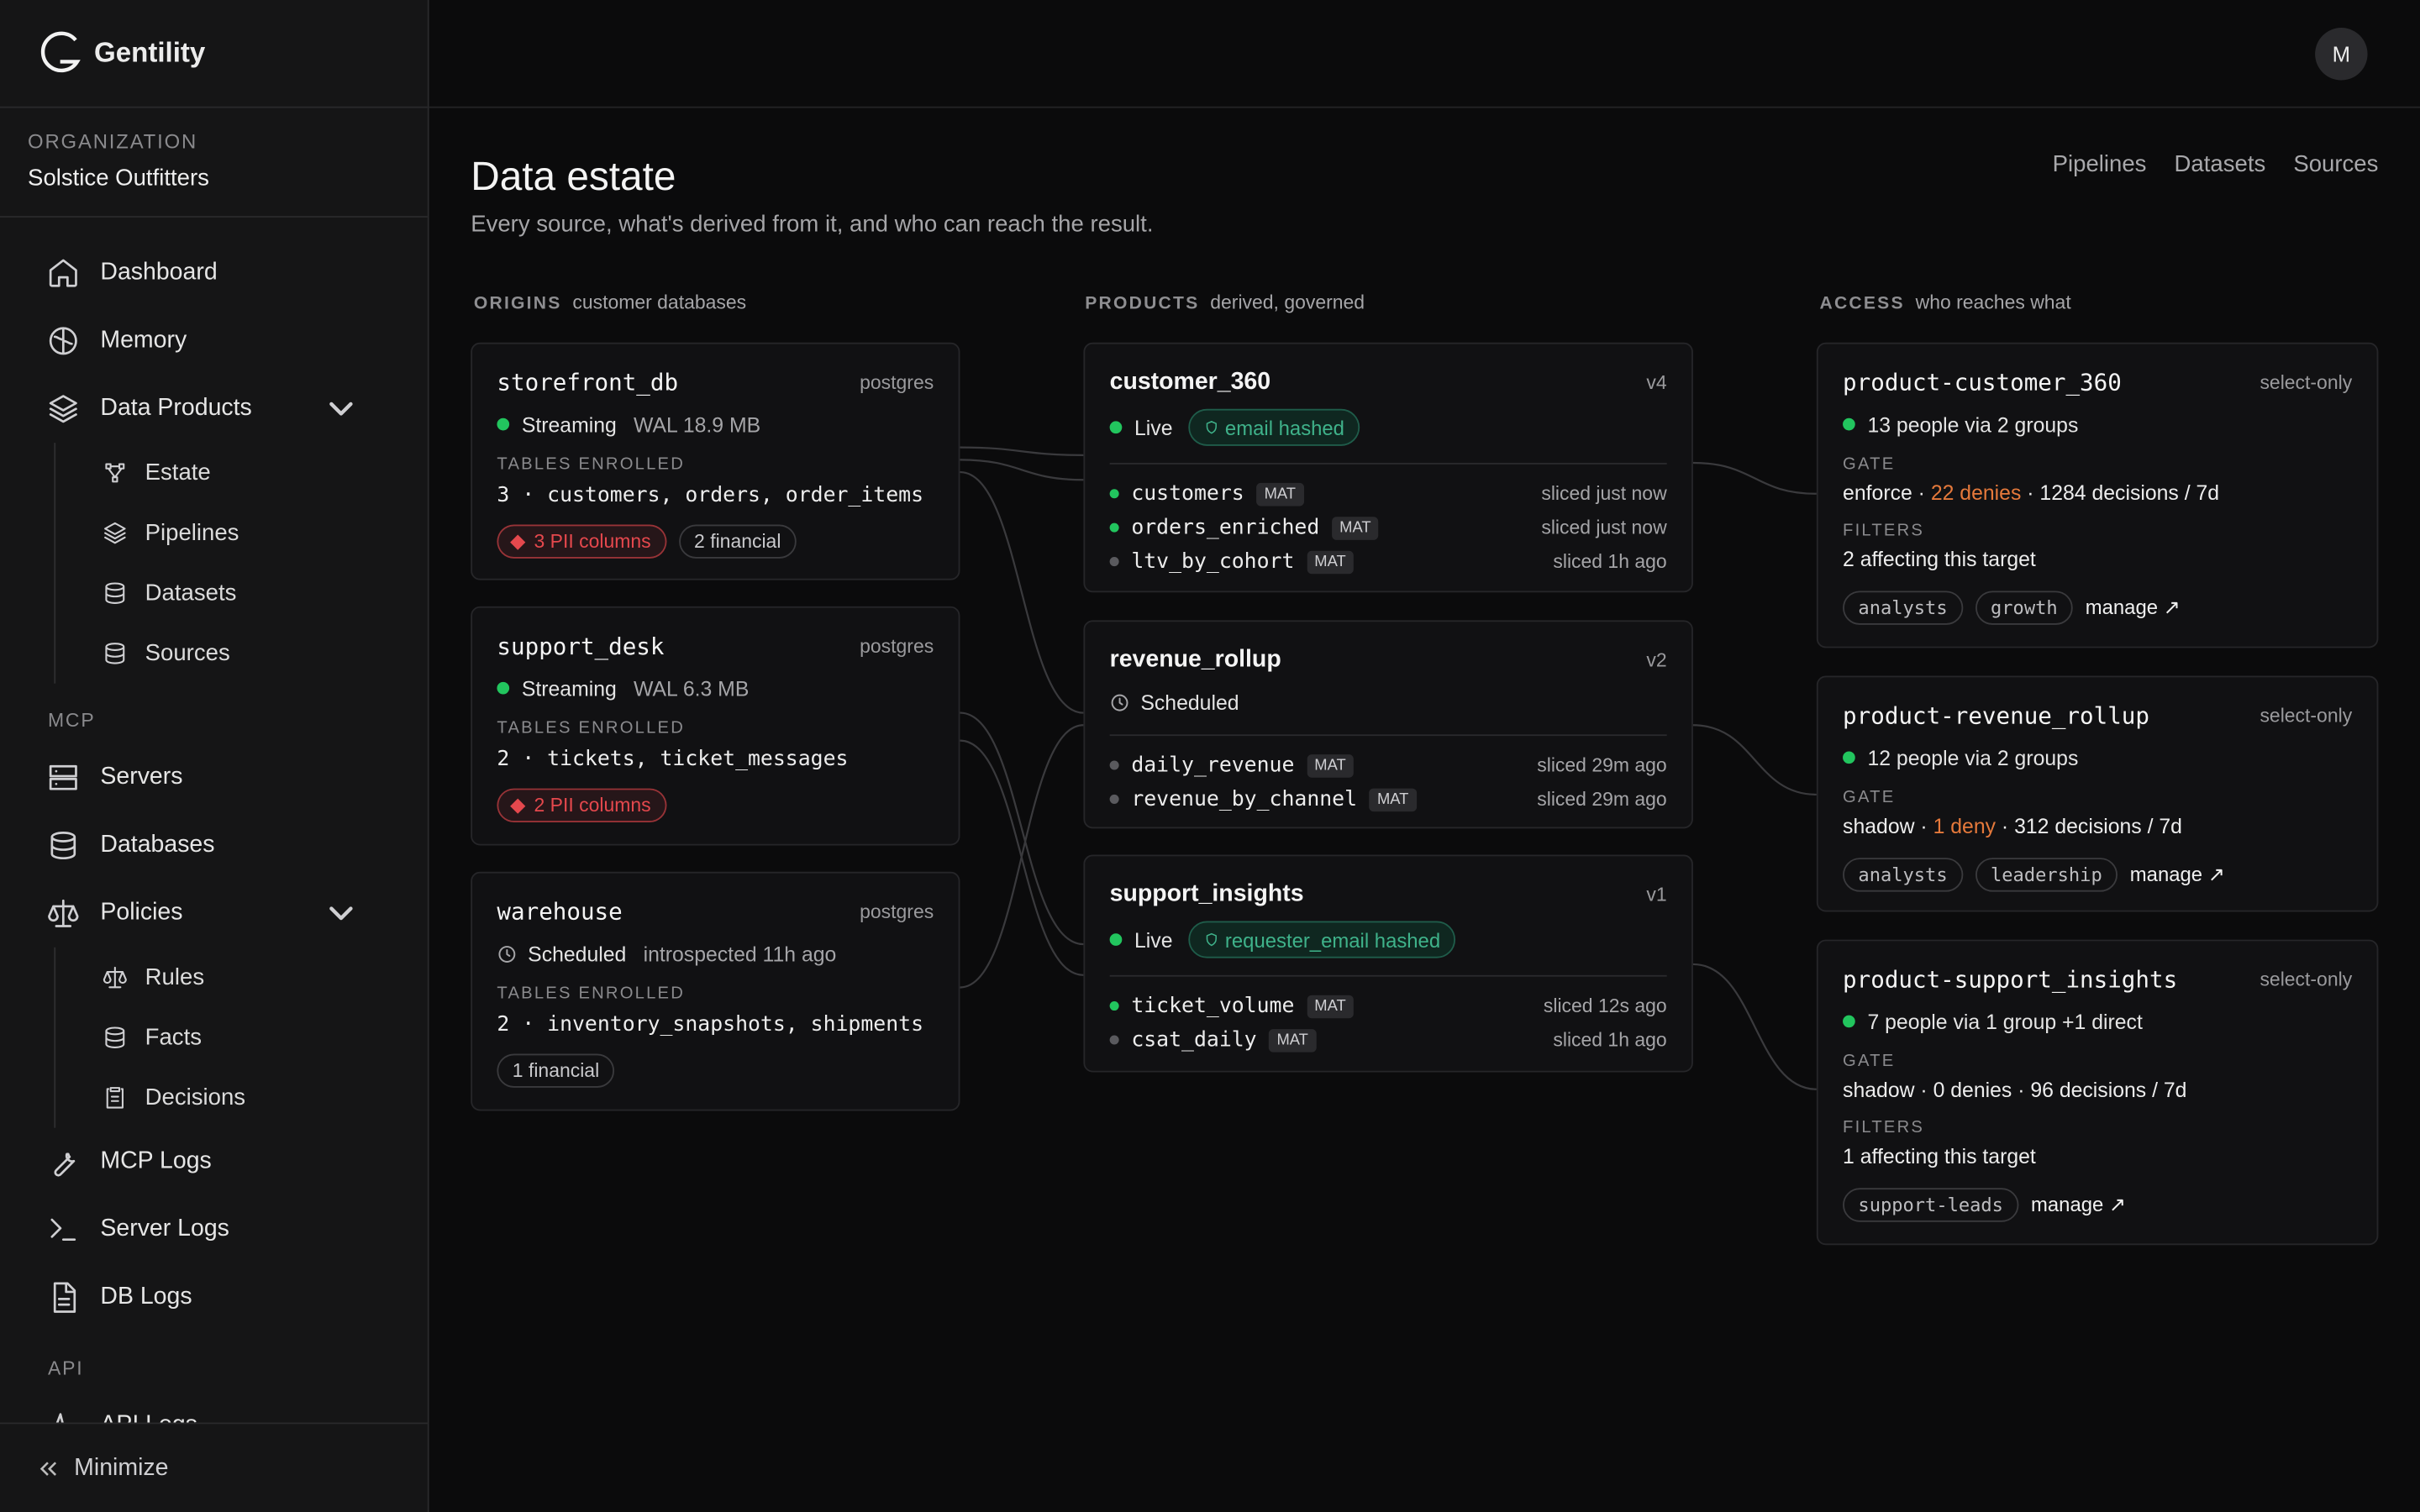 The width and height of the screenshot is (2420, 1512). Describe the element at coordinates (1388, 561) in the screenshot. I see `output: ltv_by_cohort MAT sliced 1h ago` at that location.